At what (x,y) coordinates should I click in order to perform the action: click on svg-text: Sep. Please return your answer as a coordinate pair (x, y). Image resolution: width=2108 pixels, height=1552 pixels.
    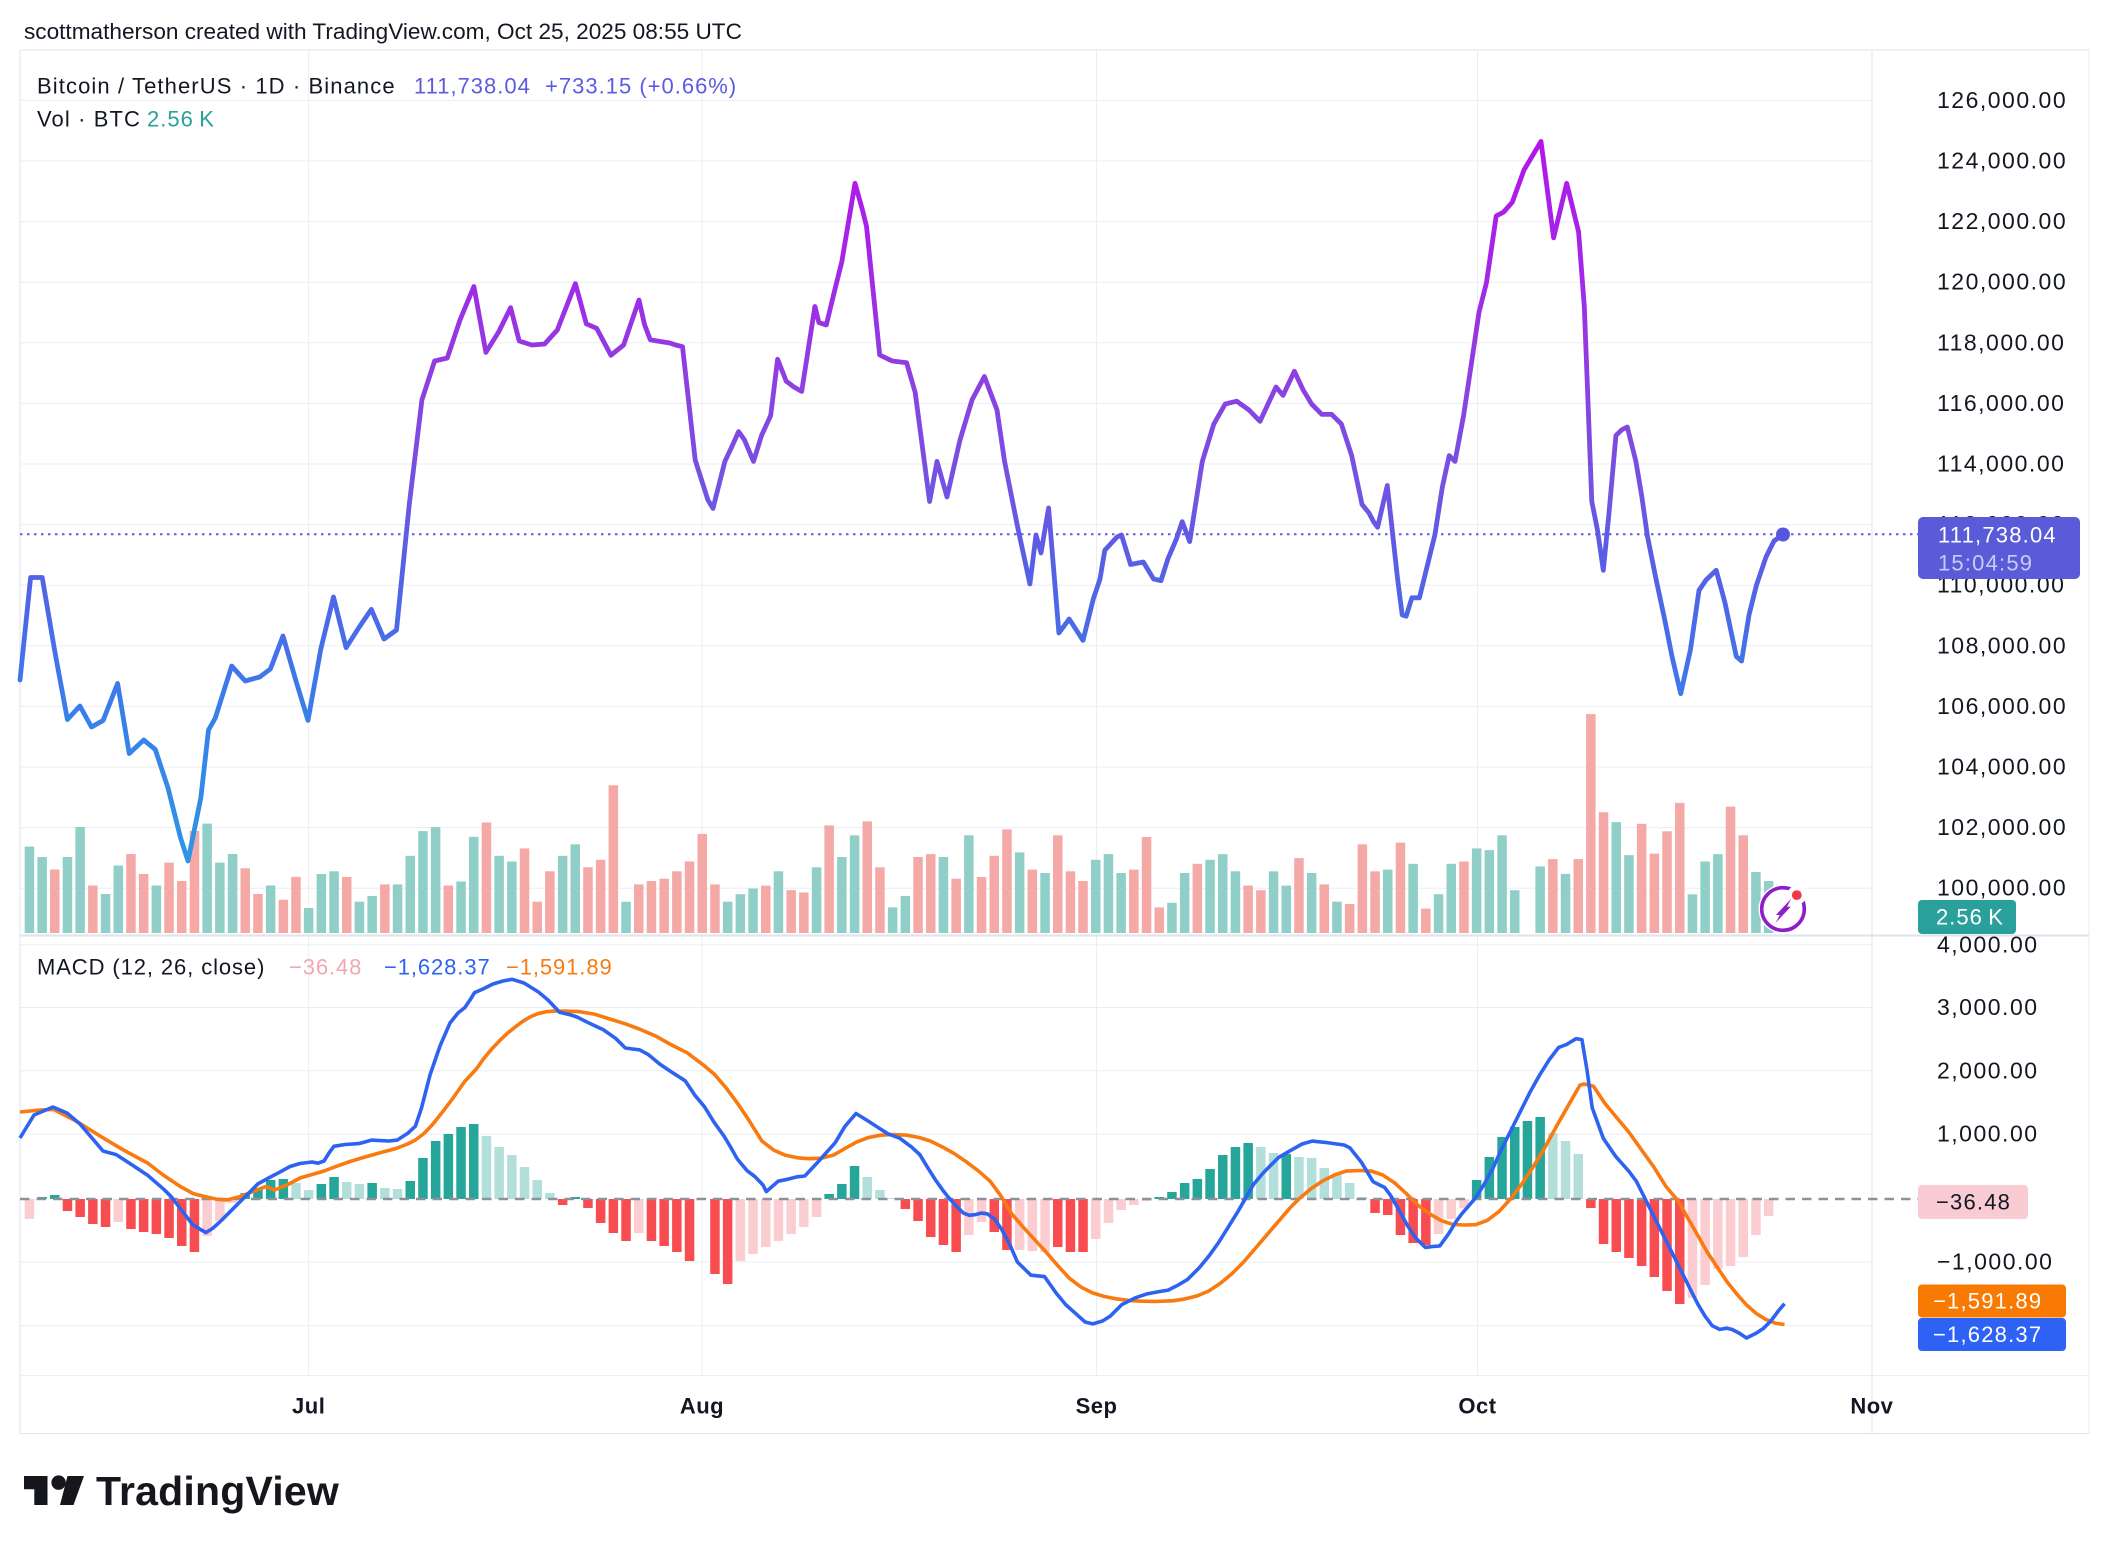
    Looking at the image, I should click on (1097, 1406).